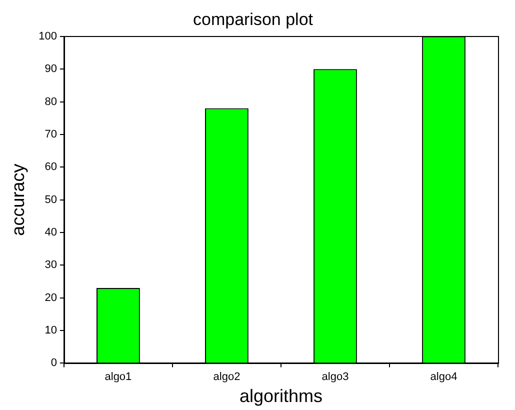 This screenshot has height=410, width=515. What do you see at coordinates (50, 69) in the screenshot?
I see `y-tick-label: 90` at bounding box center [50, 69].